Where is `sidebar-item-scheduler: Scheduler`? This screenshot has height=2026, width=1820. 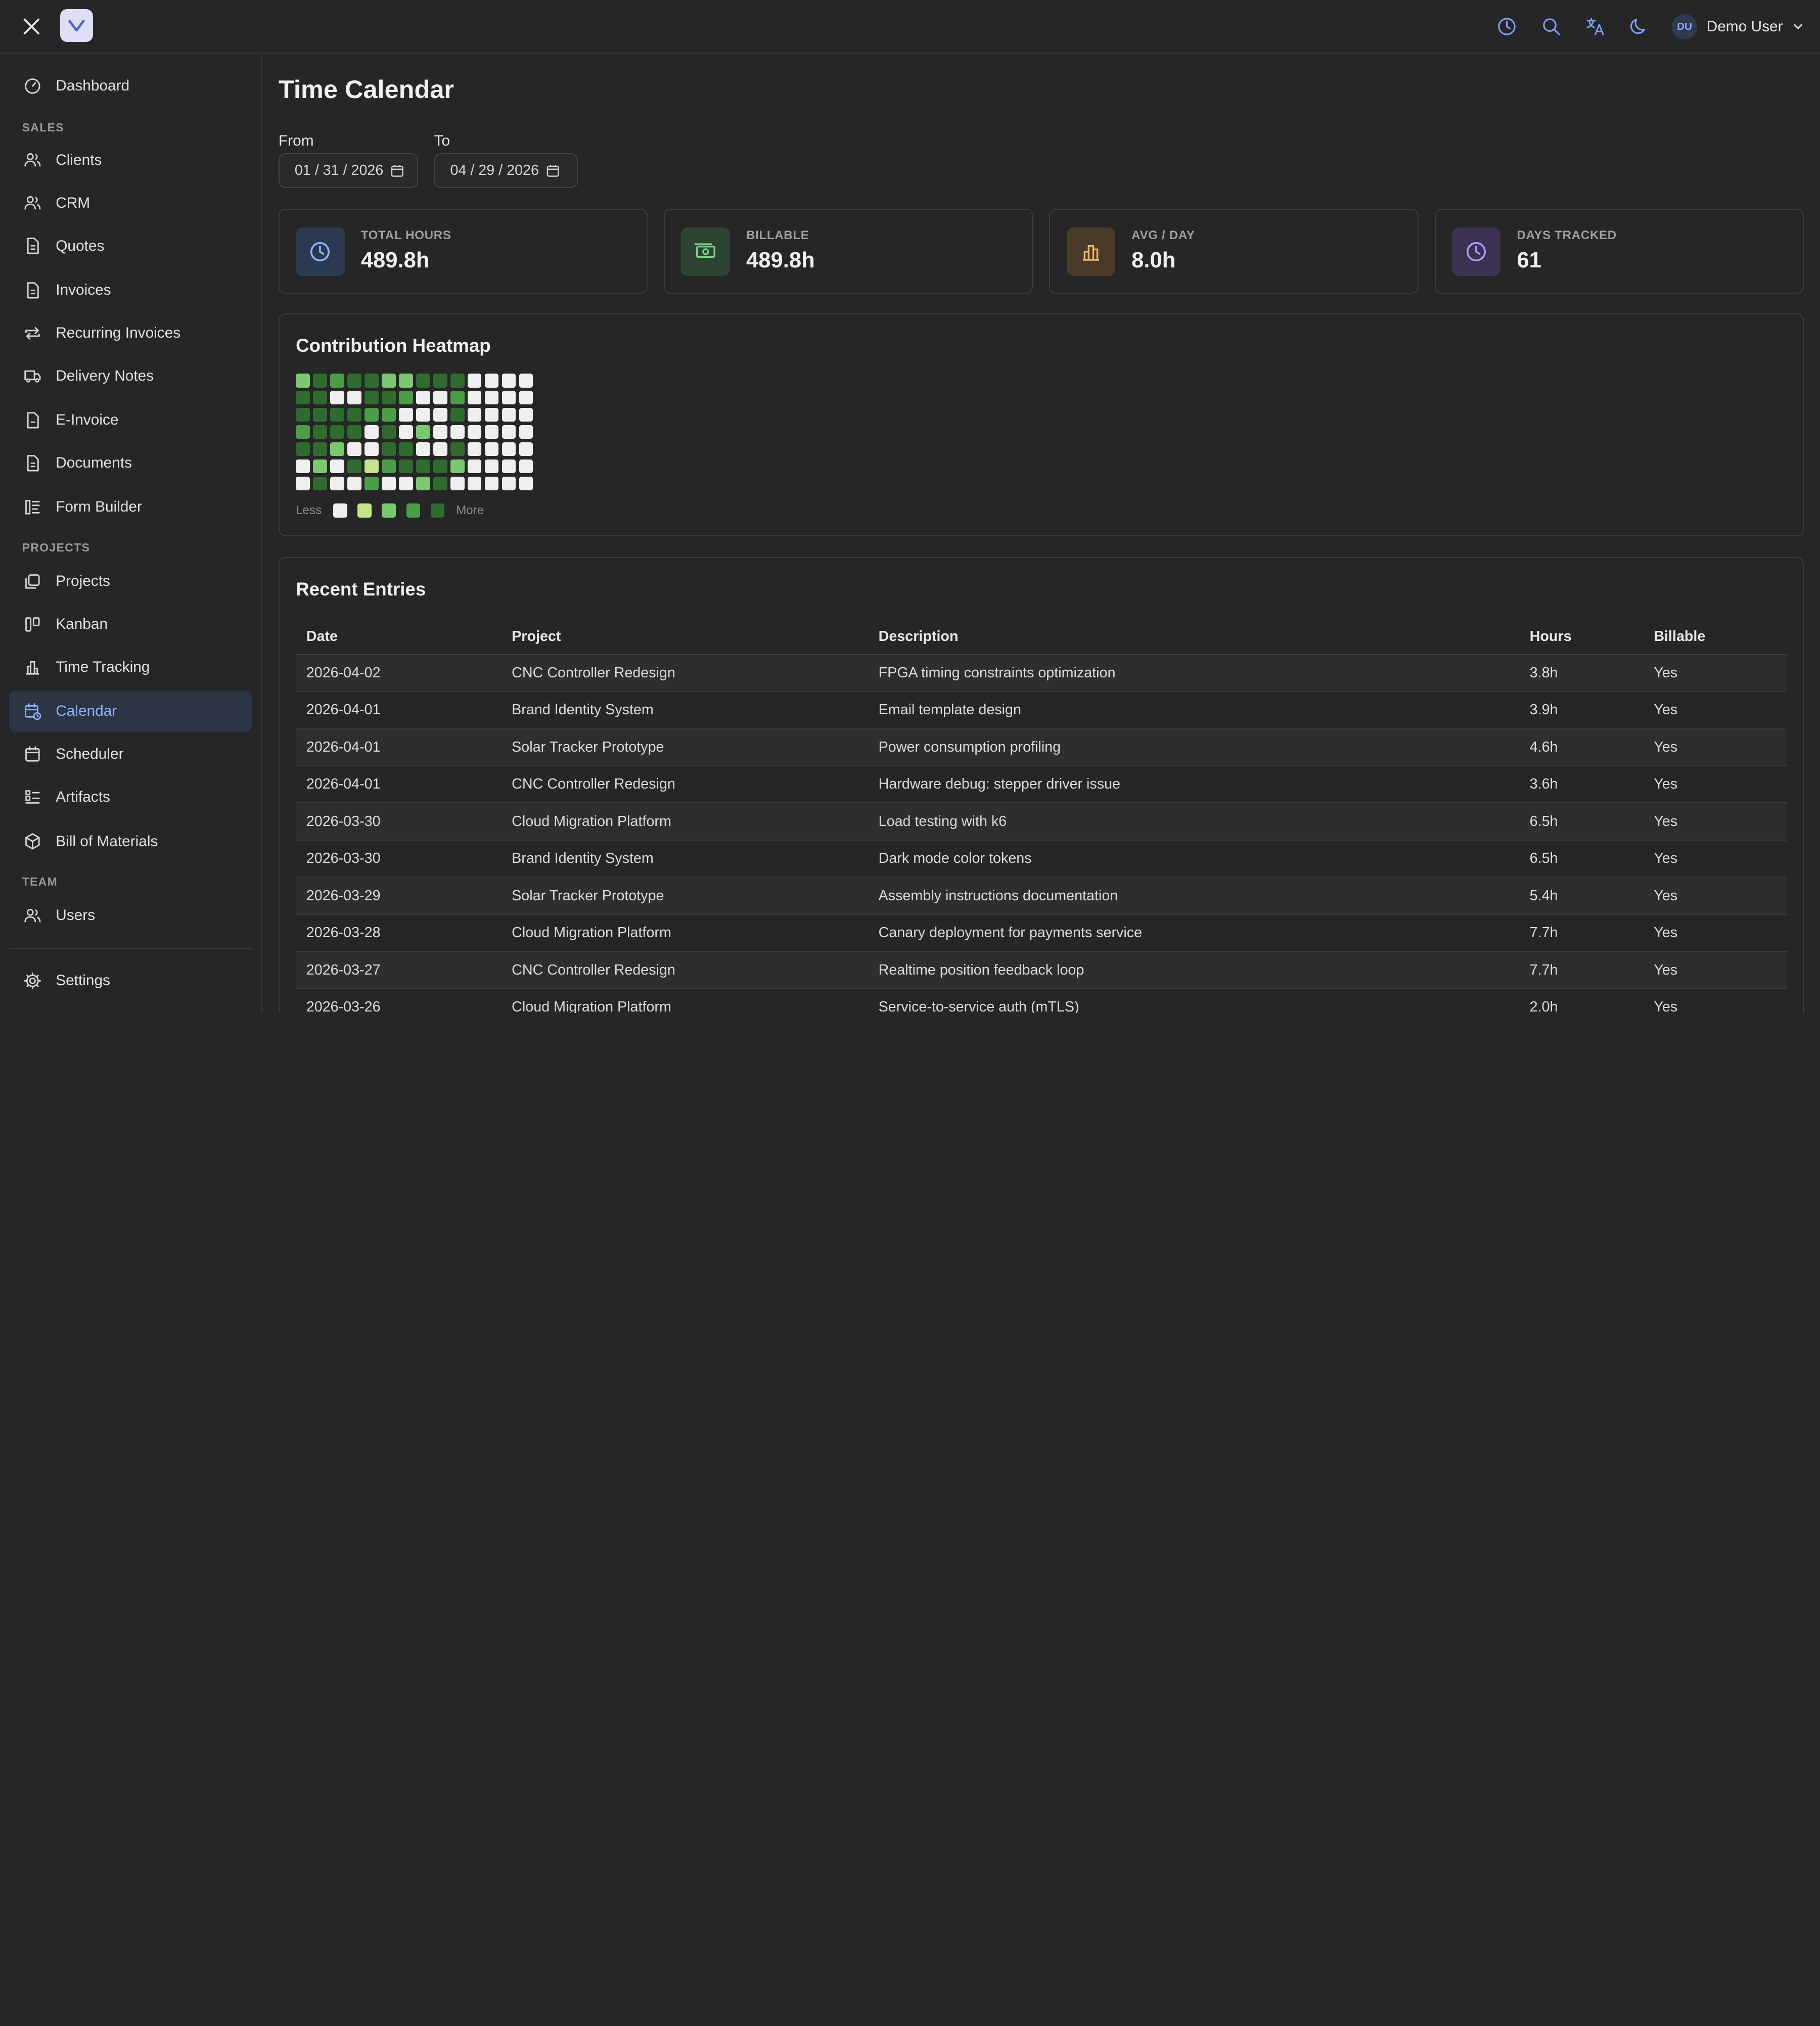
sidebar-item-scheduler: Scheduler is located at coordinates (130, 754).